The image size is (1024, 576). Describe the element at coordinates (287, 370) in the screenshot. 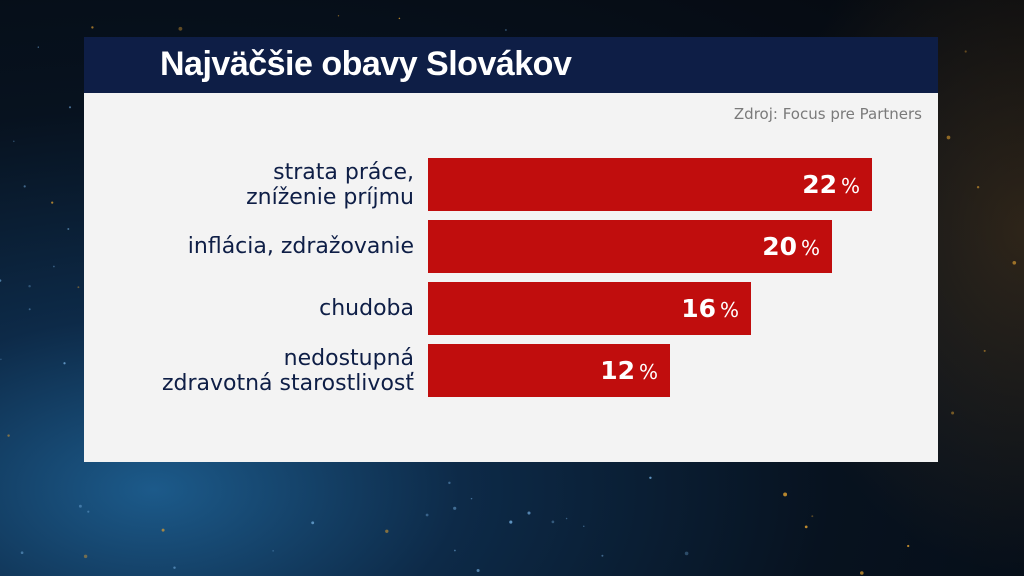

I see `category-label: nedostupná zdravotná starostlivosť` at that location.